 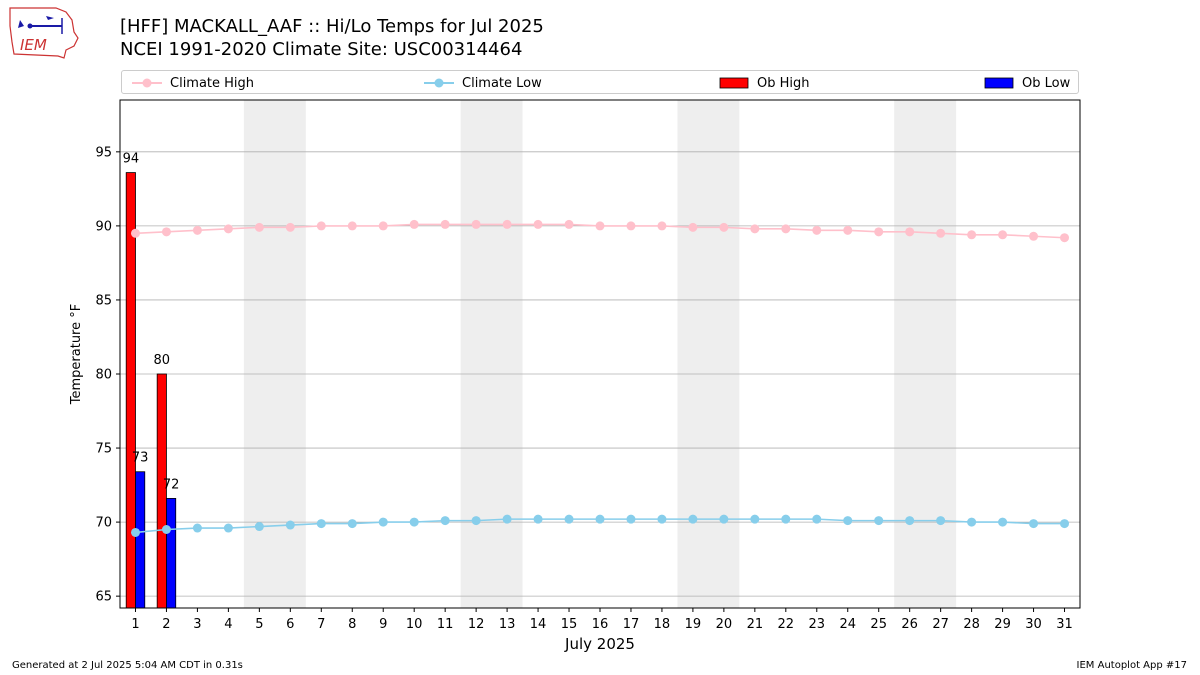 What do you see at coordinates (130, 390) in the screenshot?
I see `ob-high-bar` at bounding box center [130, 390].